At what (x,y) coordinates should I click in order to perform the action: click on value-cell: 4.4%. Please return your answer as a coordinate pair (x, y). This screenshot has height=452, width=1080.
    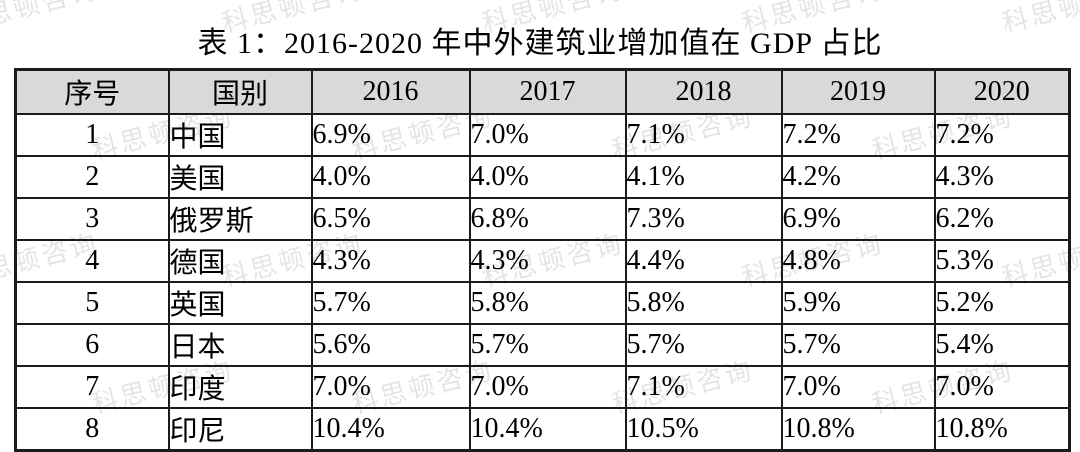
    Looking at the image, I should click on (703, 261).